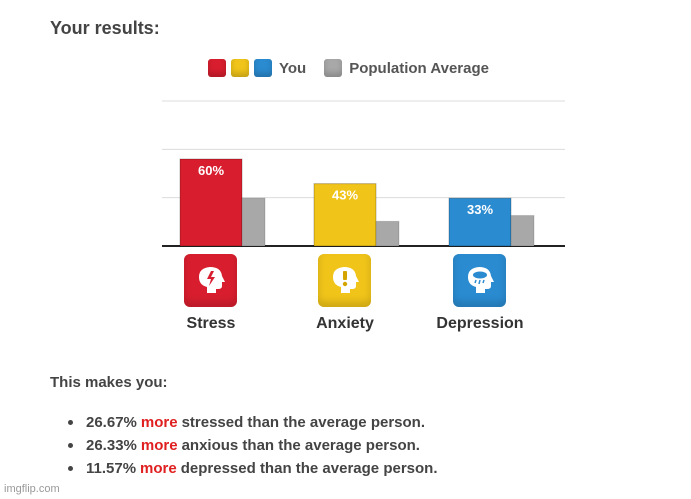 The height and width of the screenshot is (499, 691). Describe the element at coordinates (32, 489) in the screenshot. I see `watermark: imgflip.com` at that location.